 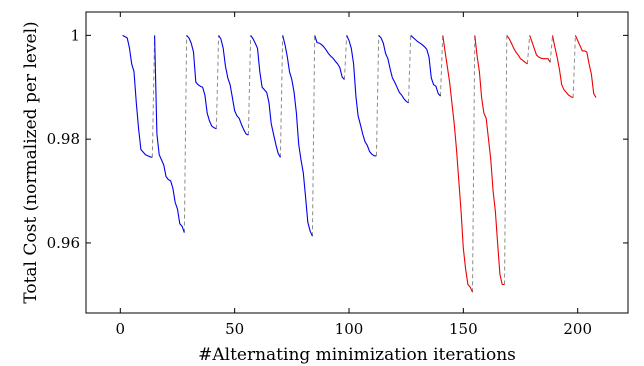 I want to click on x-tick-label: 50, so click(x=234, y=329).